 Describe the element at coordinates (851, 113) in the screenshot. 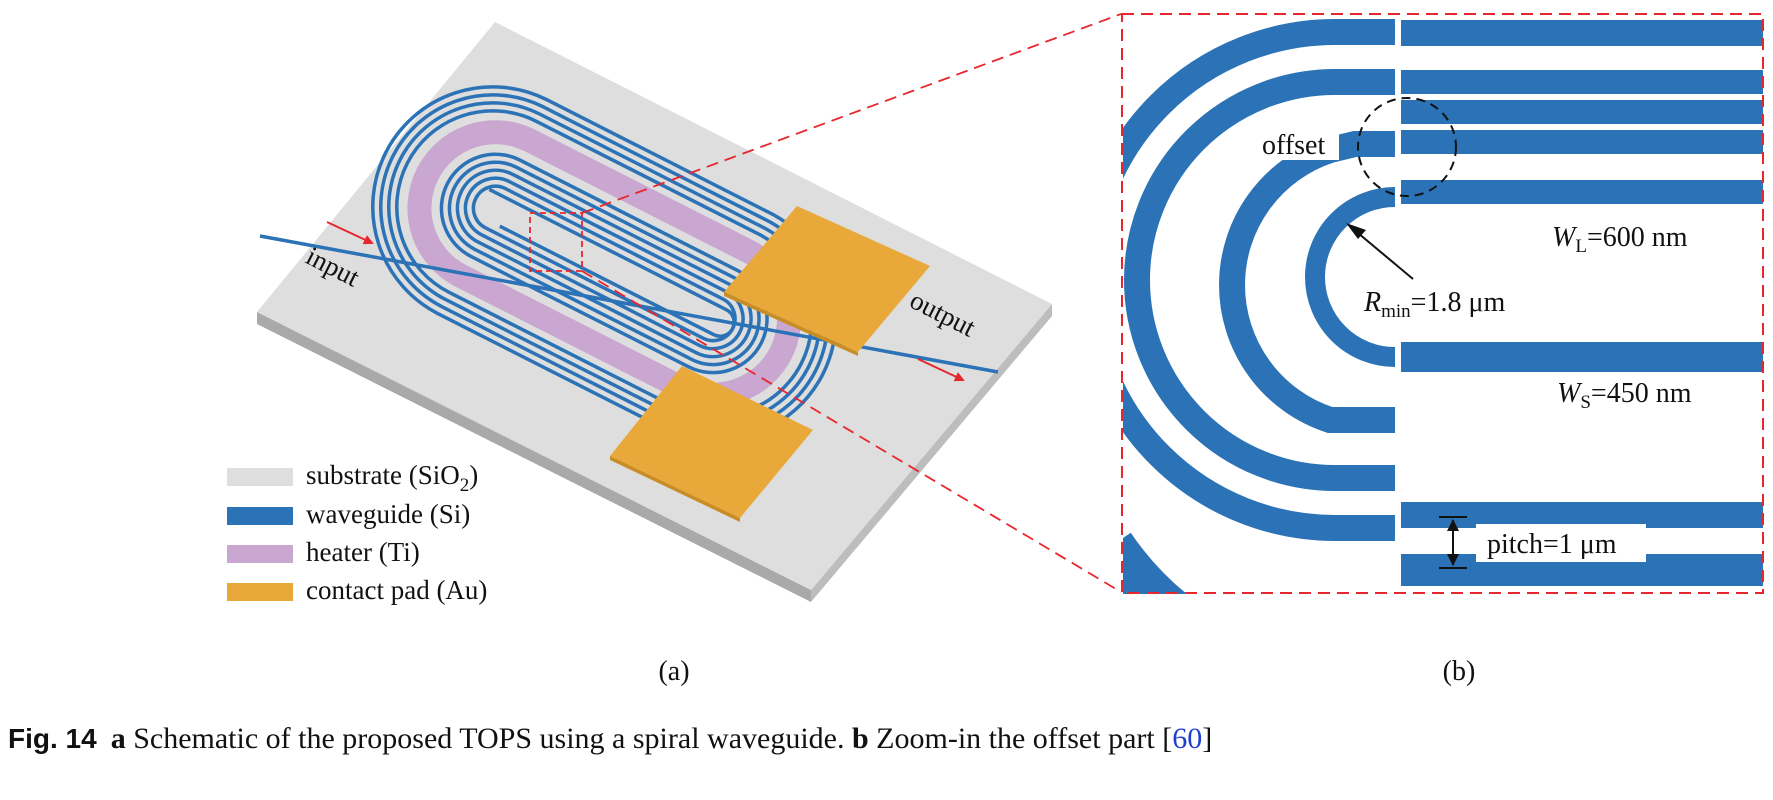

I see `zoom-line-top` at that location.